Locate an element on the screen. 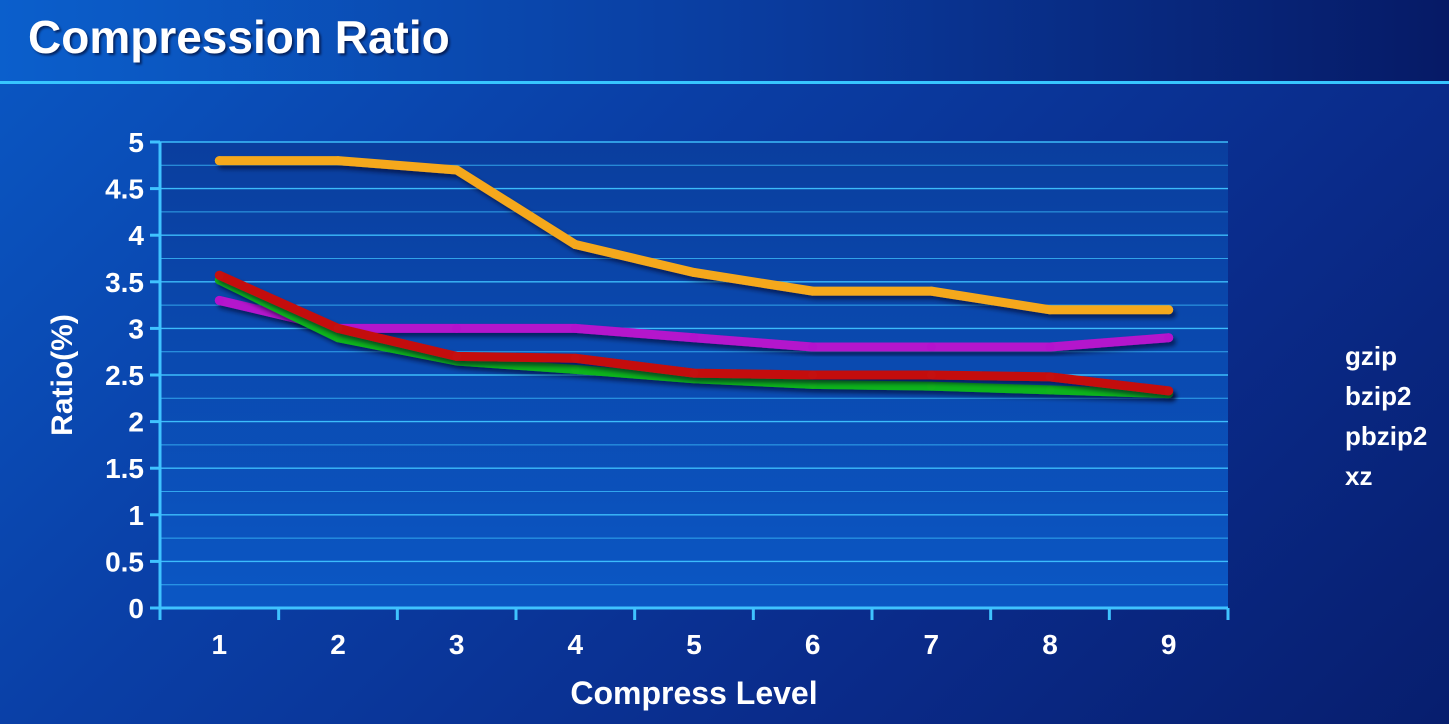 The height and width of the screenshot is (724, 1449). y-tick-label: 3.5 is located at coordinates (124, 282).